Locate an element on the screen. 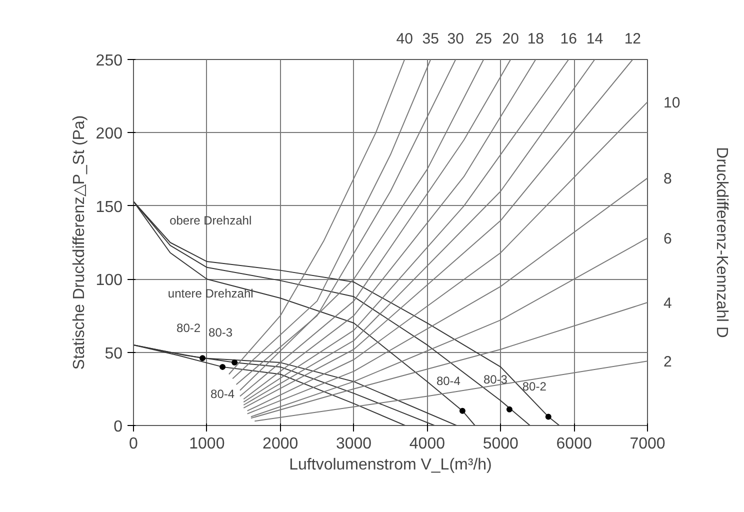 Image resolution: width=744 pixels, height=512 pixels. y-tick-label: 50 is located at coordinates (113, 353).